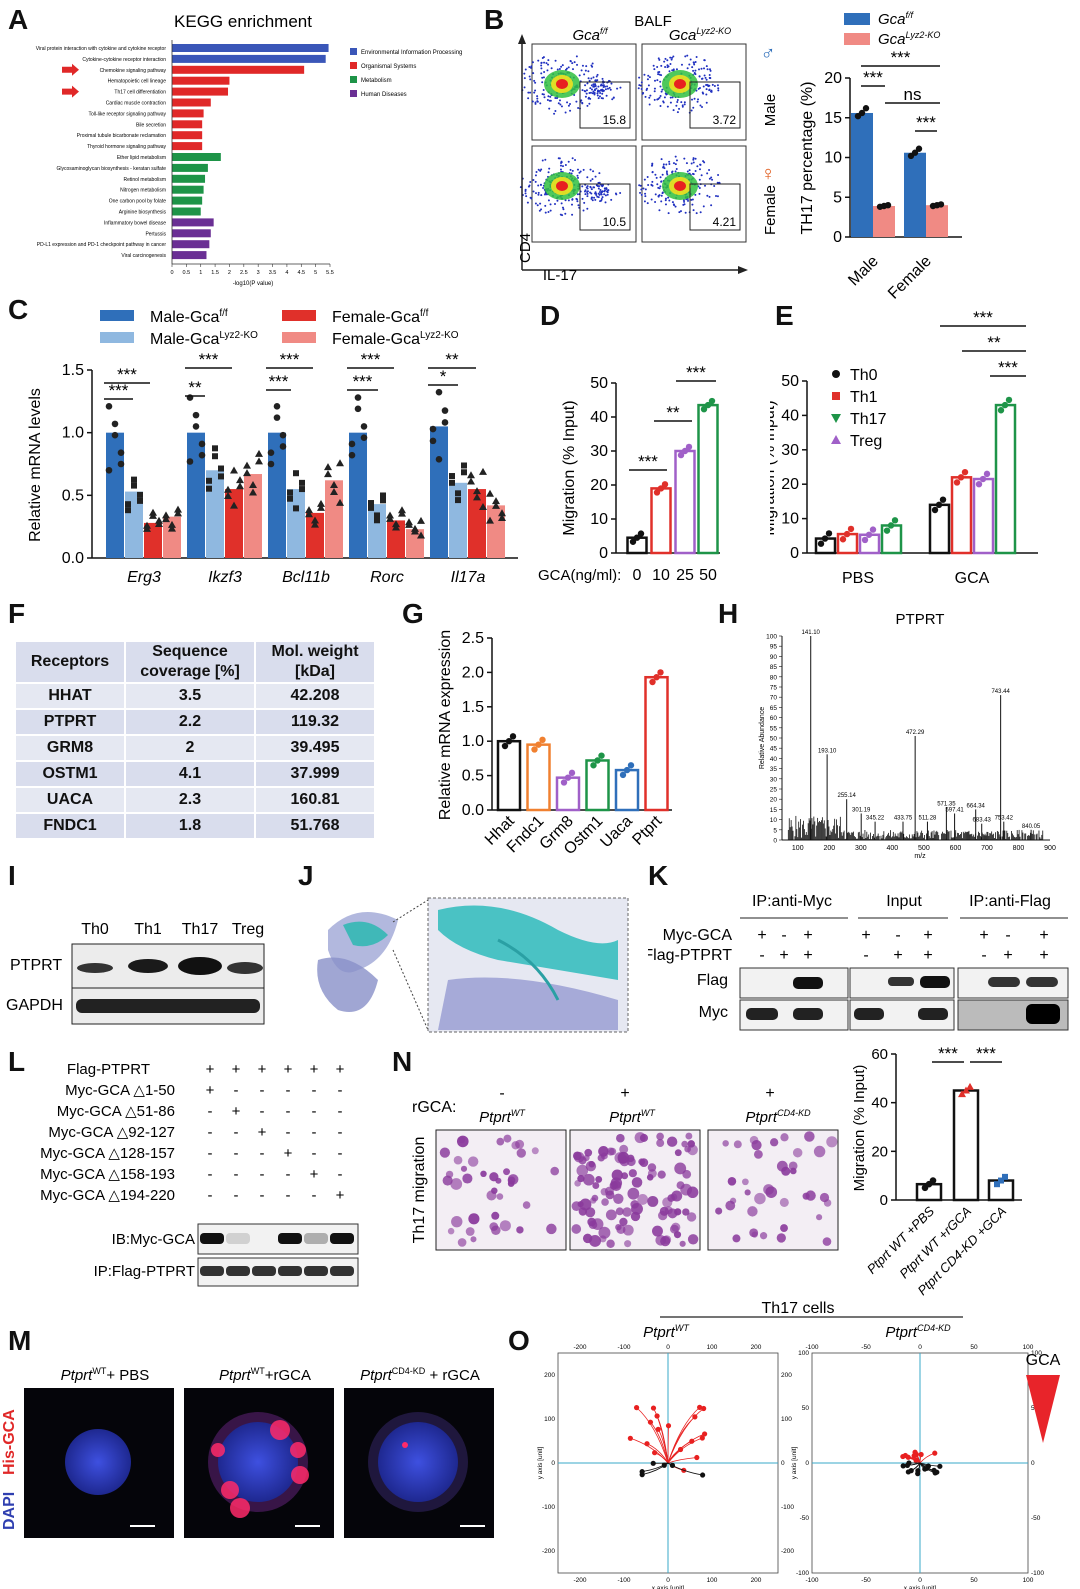 The width and height of the screenshot is (1080, 1589). What do you see at coordinates (792, 901) in the screenshot?
I see `ip-header: IP:anti-Myc` at bounding box center [792, 901].